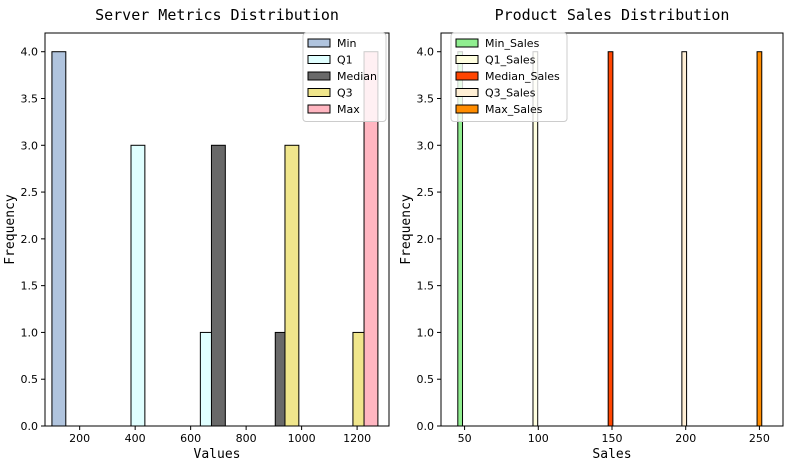  Describe the element at coordinates (190, 438) in the screenshot. I see `x-tick-label: 600` at that location.